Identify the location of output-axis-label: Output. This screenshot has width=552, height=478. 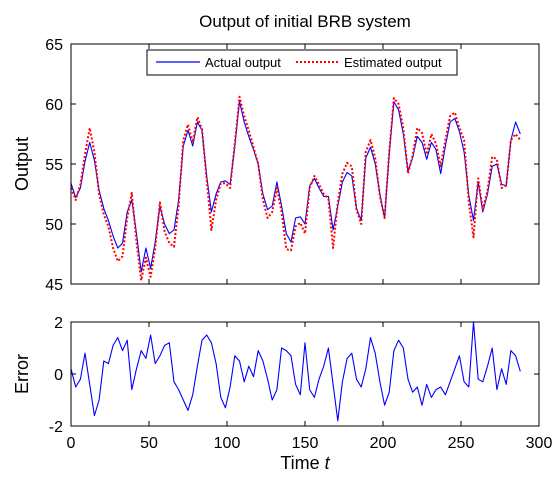
(22, 164).